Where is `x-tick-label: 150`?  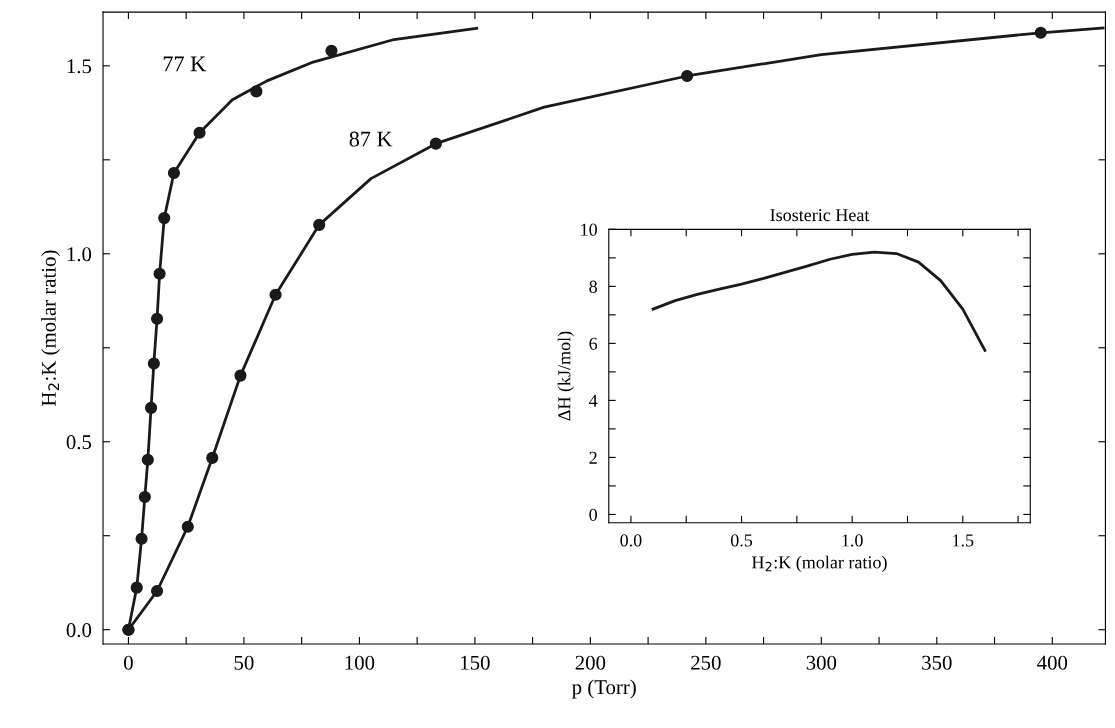
x-tick-label: 150 is located at coordinates (475, 662).